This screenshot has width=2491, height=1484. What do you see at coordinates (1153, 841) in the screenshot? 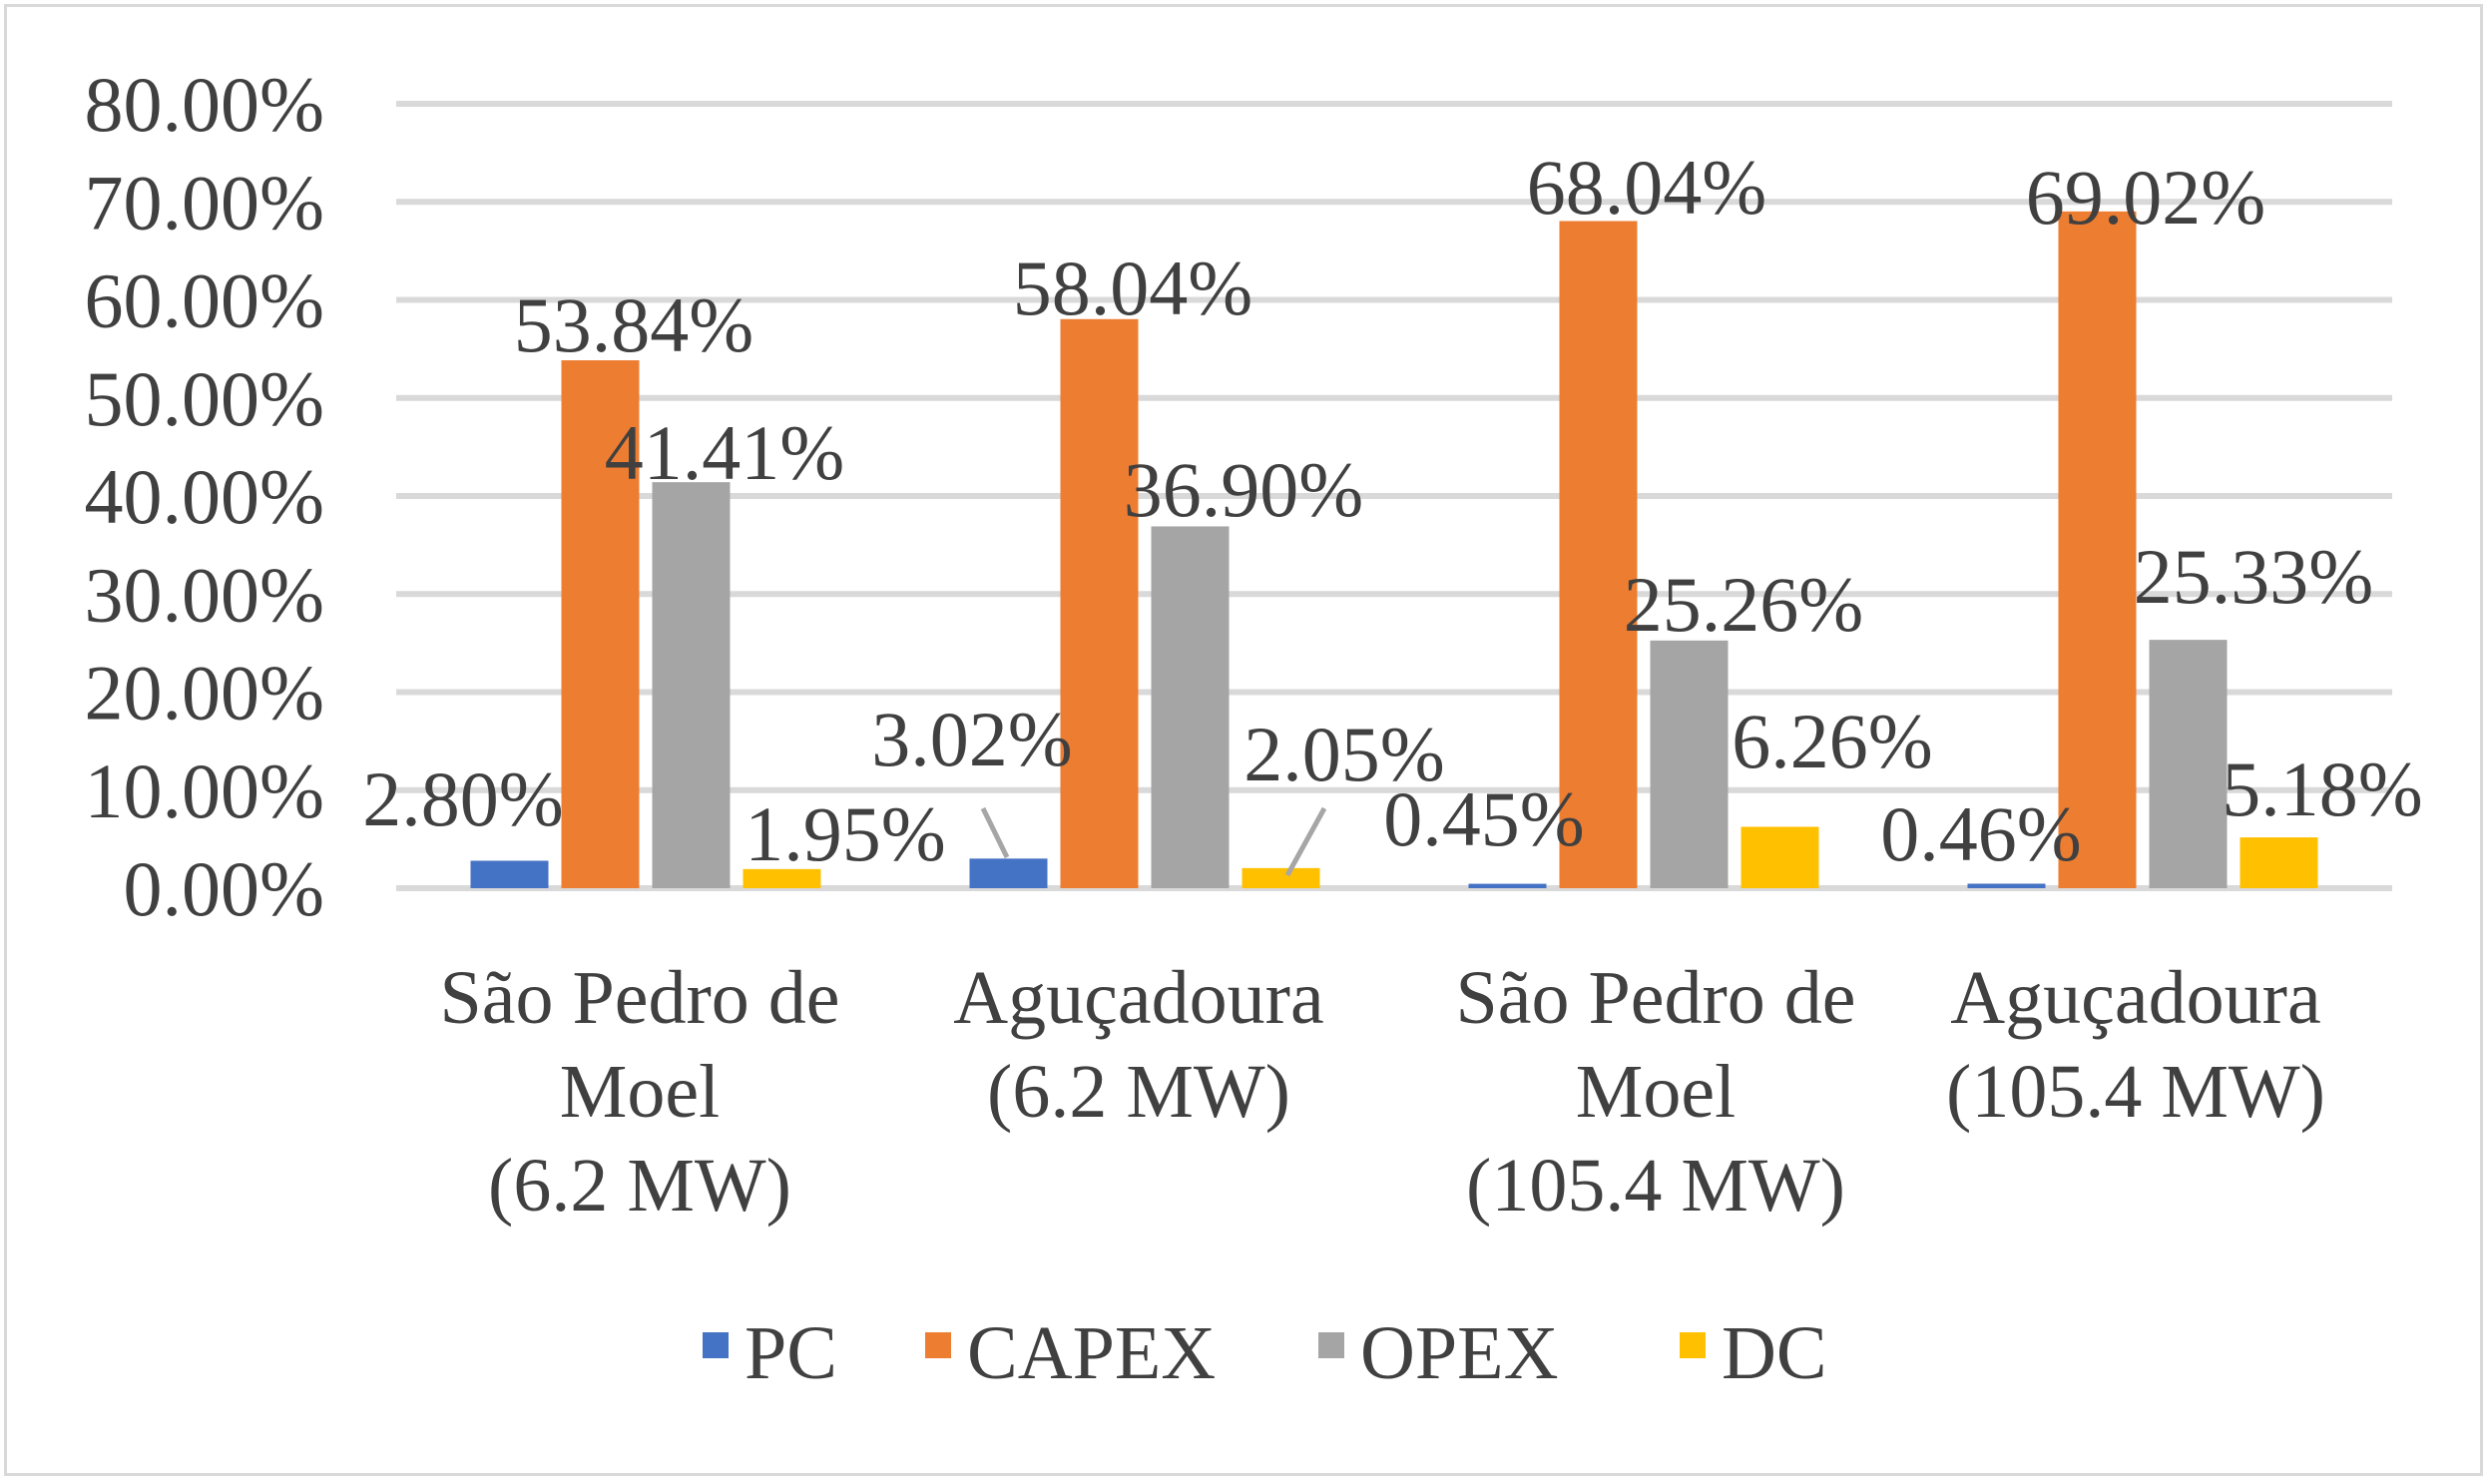
I see `leader-lines` at bounding box center [1153, 841].